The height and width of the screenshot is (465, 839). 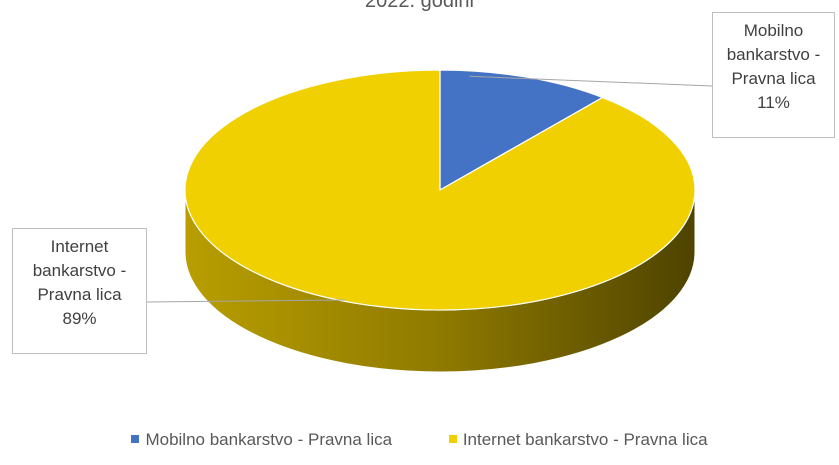 What do you see at coordinates (419, 6) in the screenshot?
I see `chart-title: 2022. godini` at bounding box center [419, 6].